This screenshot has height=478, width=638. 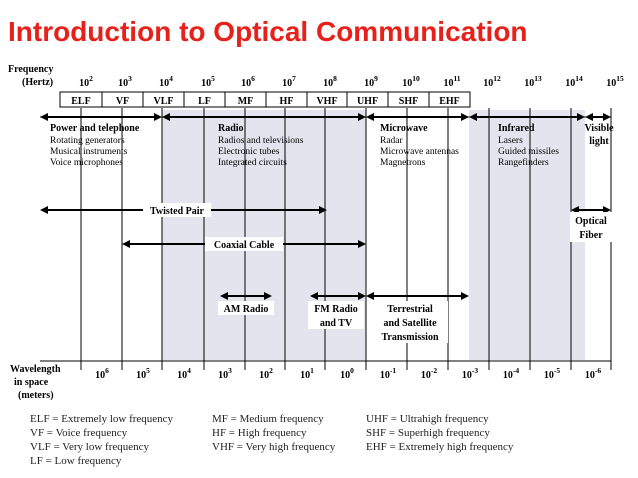 What do you see at coordinates (362, 117) in the screenshot?
I see `radio-range-arrow-head-right` at bounding box center [362, 117].